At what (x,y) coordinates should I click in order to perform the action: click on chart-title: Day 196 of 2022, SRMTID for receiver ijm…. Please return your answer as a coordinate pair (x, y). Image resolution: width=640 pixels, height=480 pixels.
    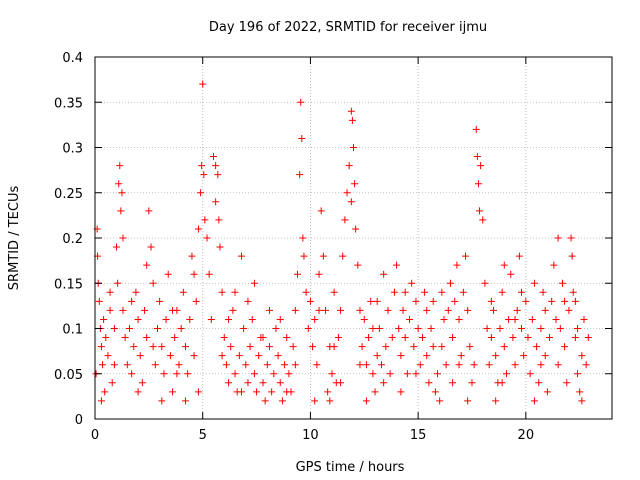
    Looking at the image, I should click on (348, 27).